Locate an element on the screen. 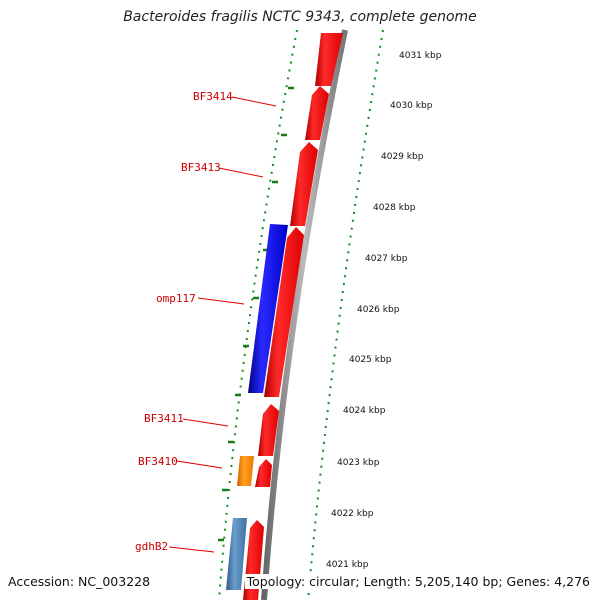 The image size is (600, 600). gene-label-bf3411: BF3411 is located at coordinates (164, 418).